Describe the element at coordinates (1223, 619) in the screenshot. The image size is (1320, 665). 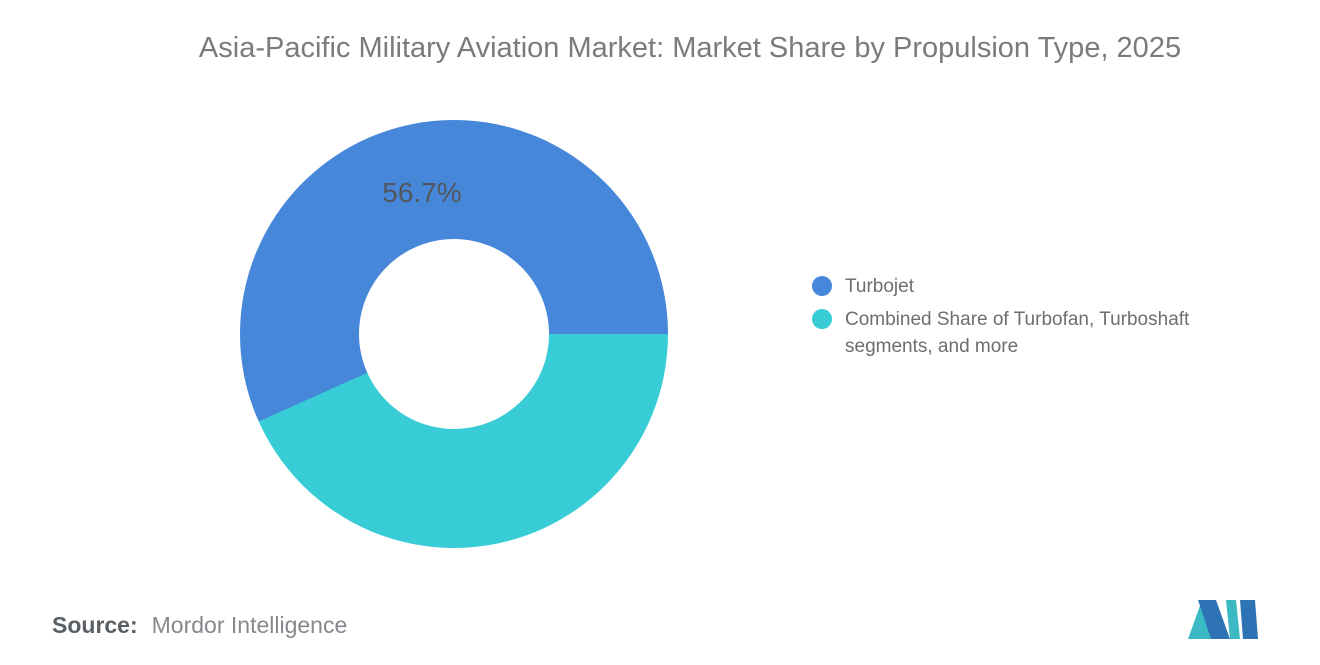
I see `mordor-intelligence-logo-icon` at that location.